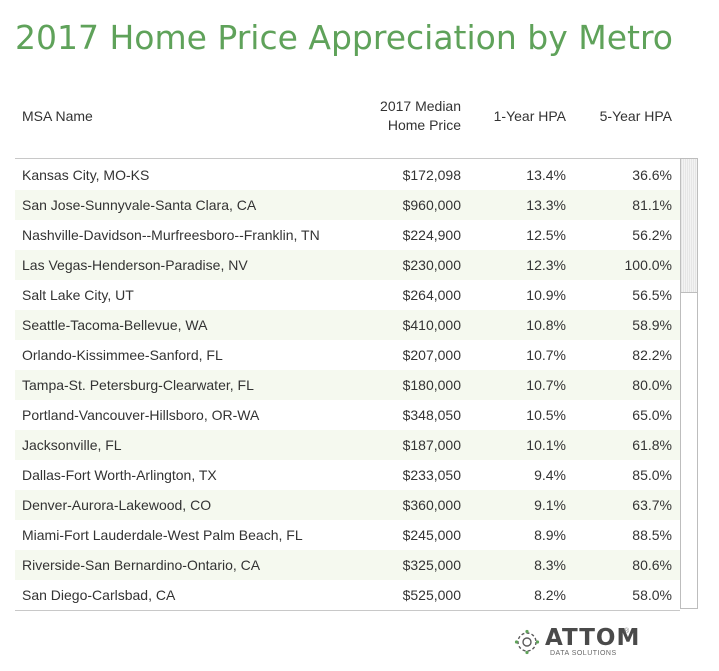 This screenshot has height=671, width=719. I want to click on cell-5yr-hpa: 82.2%, so click(652, 355).